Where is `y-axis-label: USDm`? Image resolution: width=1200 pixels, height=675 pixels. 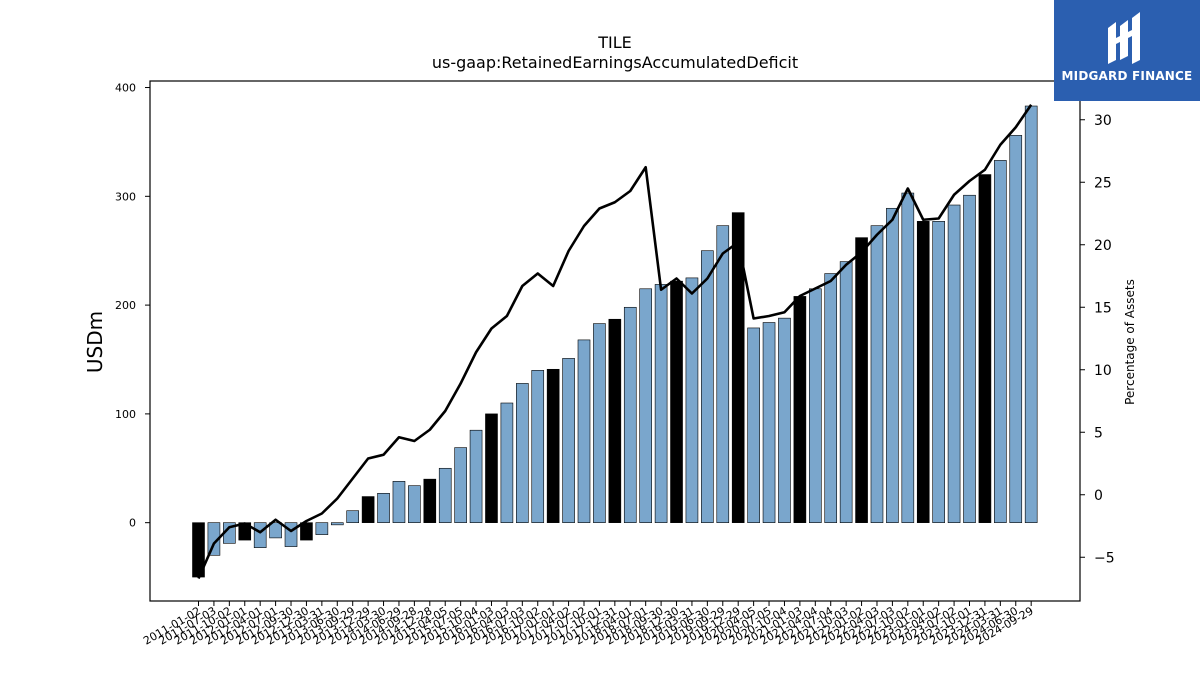 y-axis-label: USDm is located at coordinates (95, 342).